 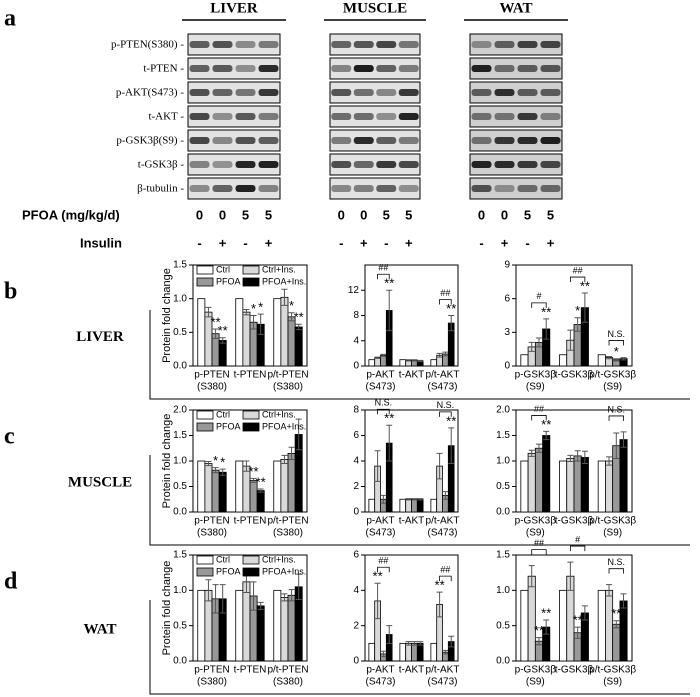 I want to click on x-tick-label: p/t-GSK3β, so click(x=612, y=375).